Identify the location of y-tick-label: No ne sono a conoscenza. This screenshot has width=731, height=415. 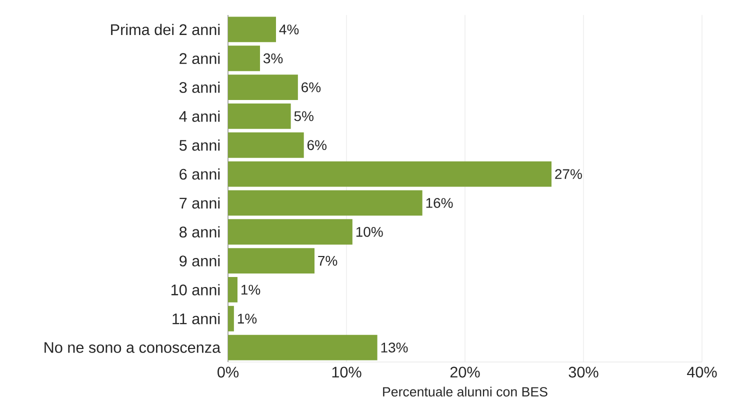
(132, 347).